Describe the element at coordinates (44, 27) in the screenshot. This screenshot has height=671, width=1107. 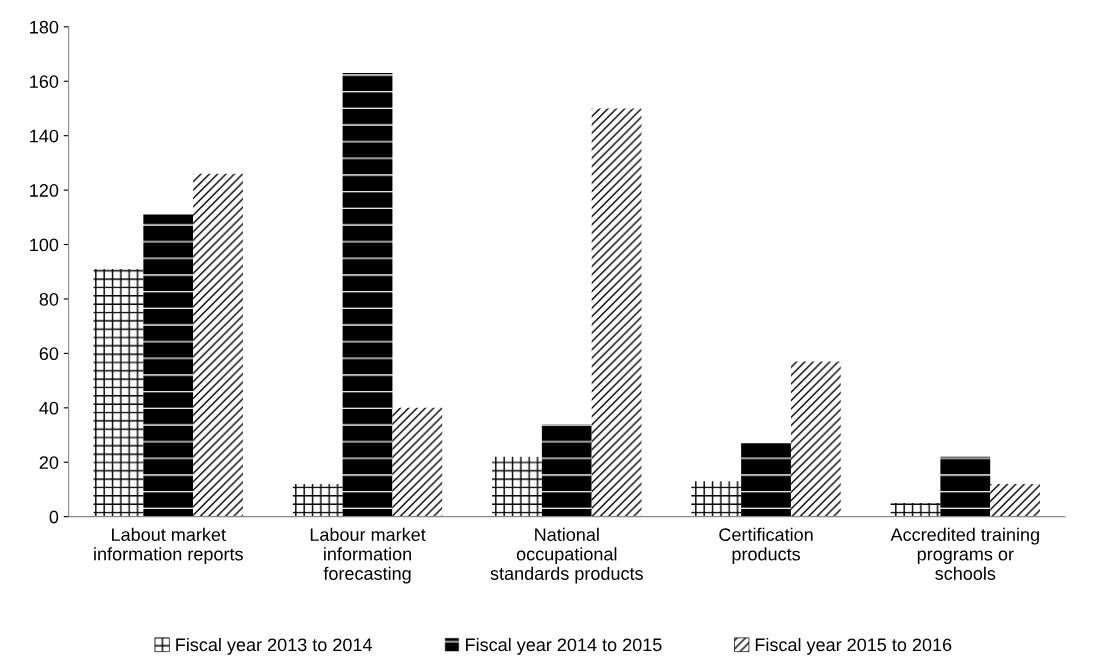
I see `y-tick-label: 180` at that location.